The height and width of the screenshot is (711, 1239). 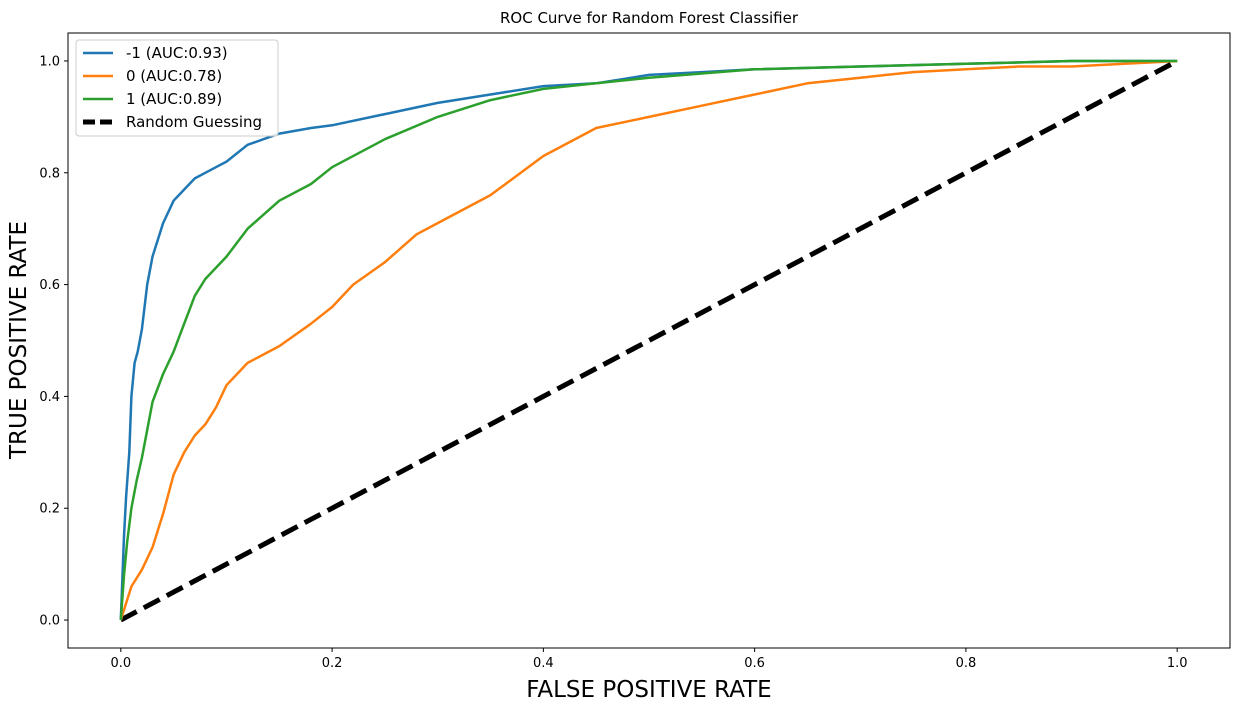 What do you see at coordinates (966, 663) in the screenshot?
I see `x-tick-label: 0.8` at bounding box center [966, 663].